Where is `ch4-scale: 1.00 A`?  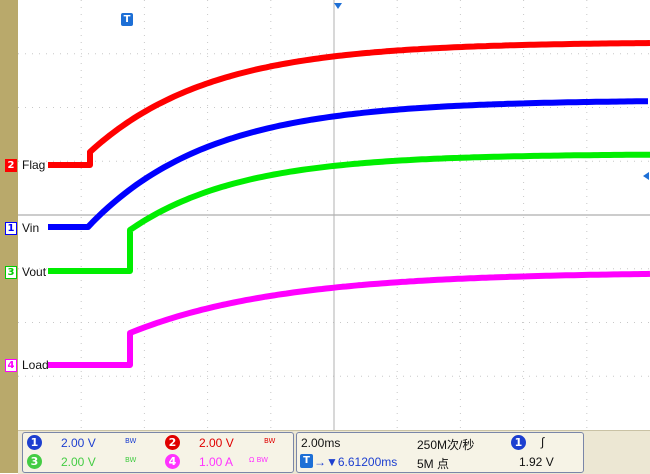
ch4-scale: 1.00 A is located at coordinates (216, 462).